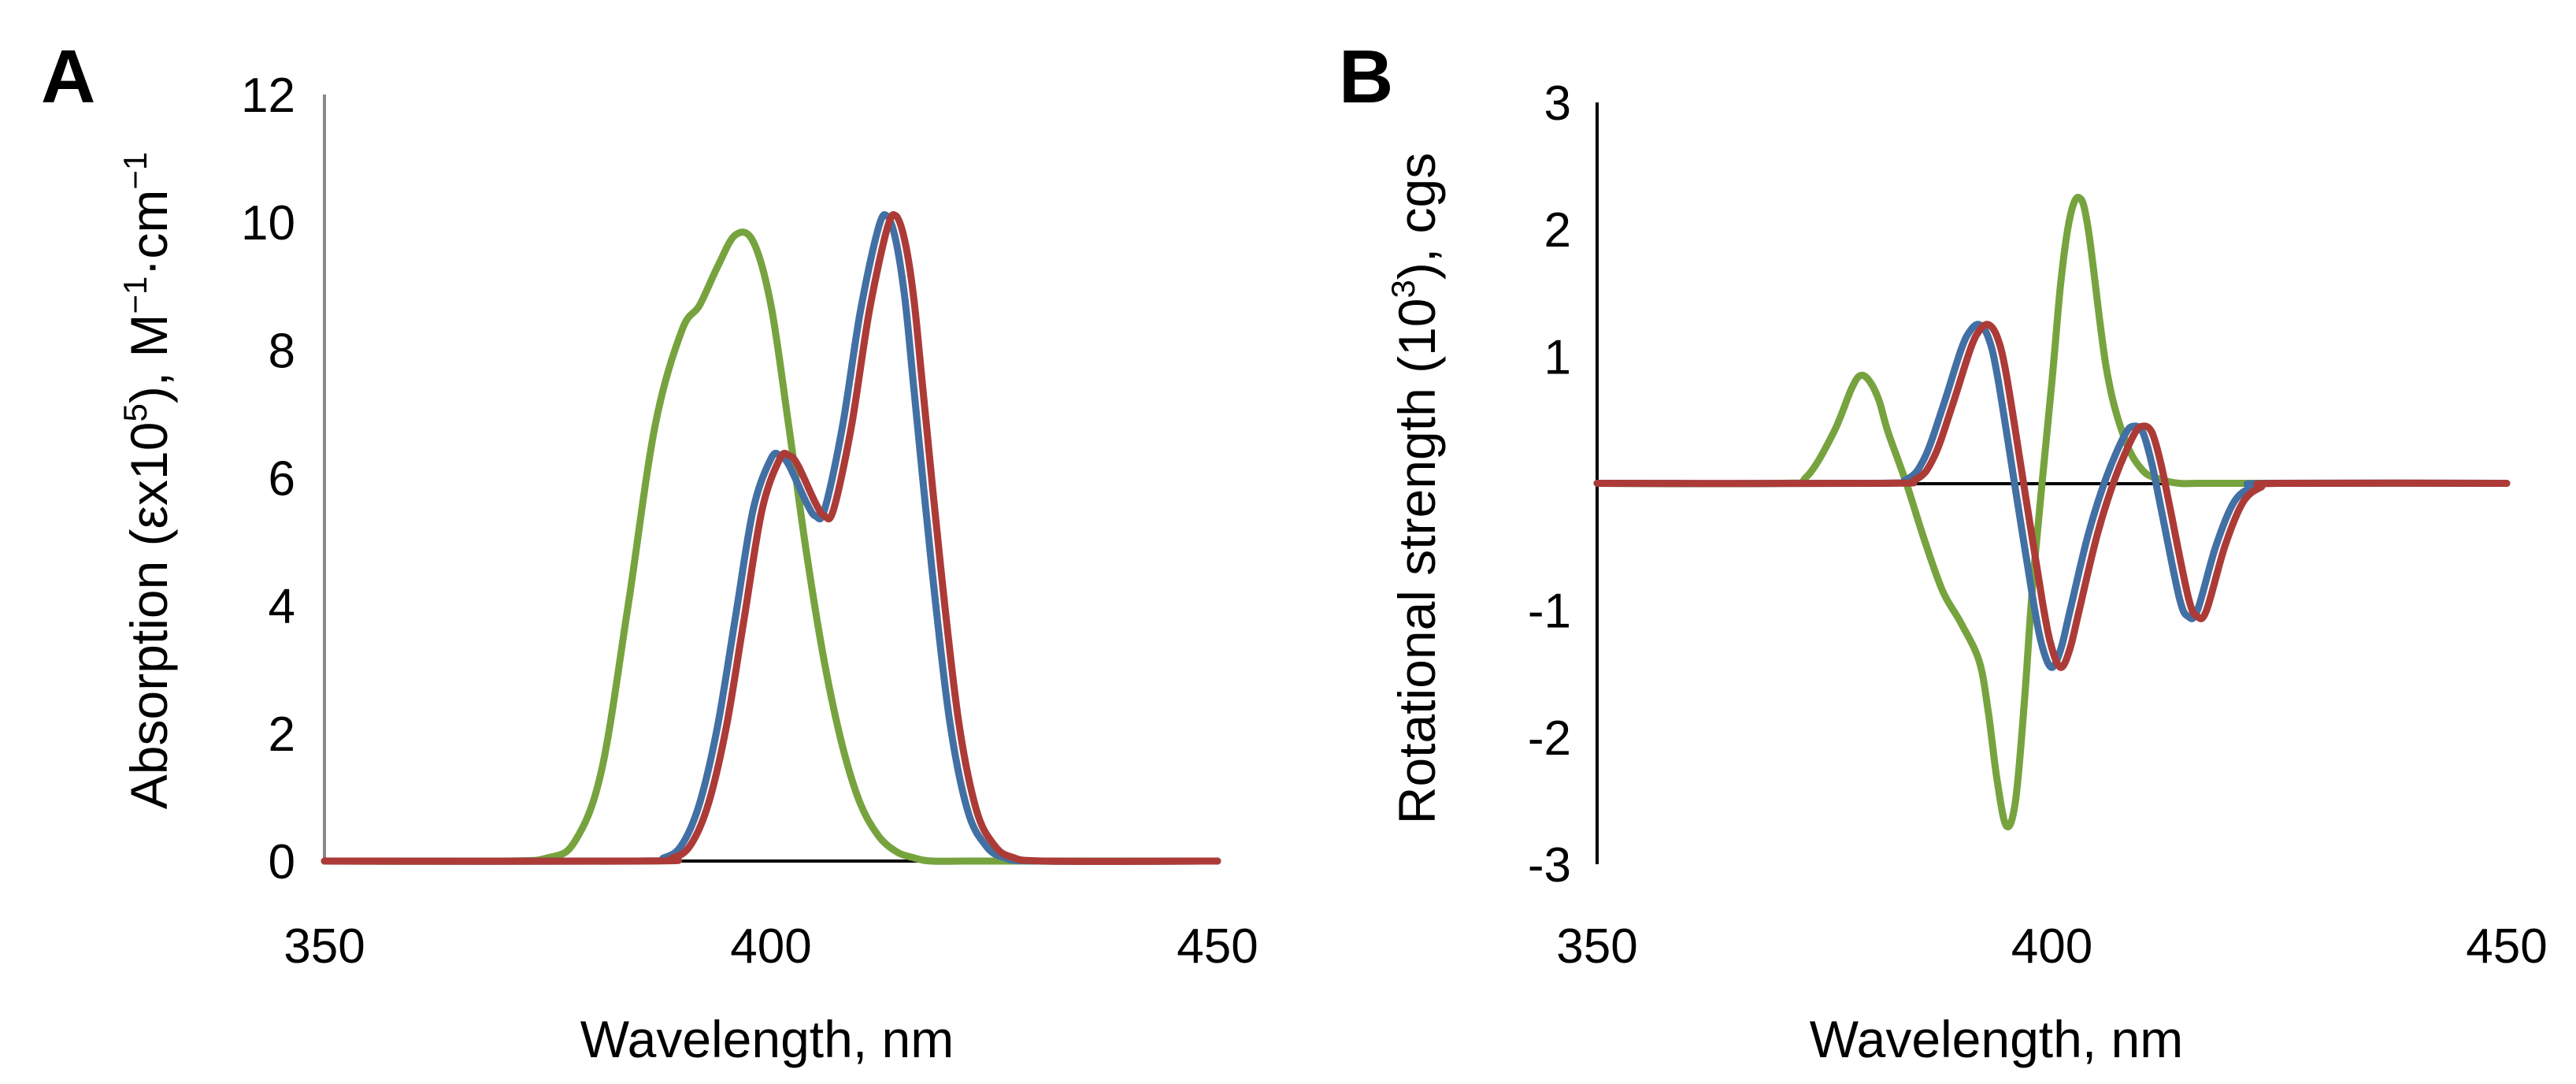 The width and height of the screenshot is (2576, 1084). Describe the element at coordinates (2506, 946) in the screenshot. I see `panel-b-x-tick-label: 450` at that location.